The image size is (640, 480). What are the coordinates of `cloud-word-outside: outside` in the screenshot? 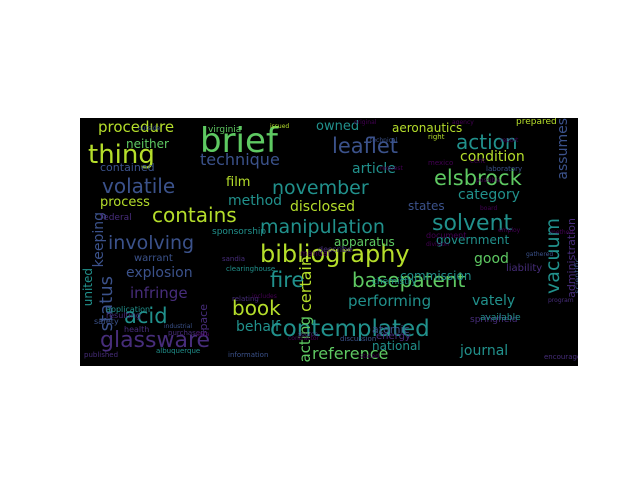 It's located at (149, 128).